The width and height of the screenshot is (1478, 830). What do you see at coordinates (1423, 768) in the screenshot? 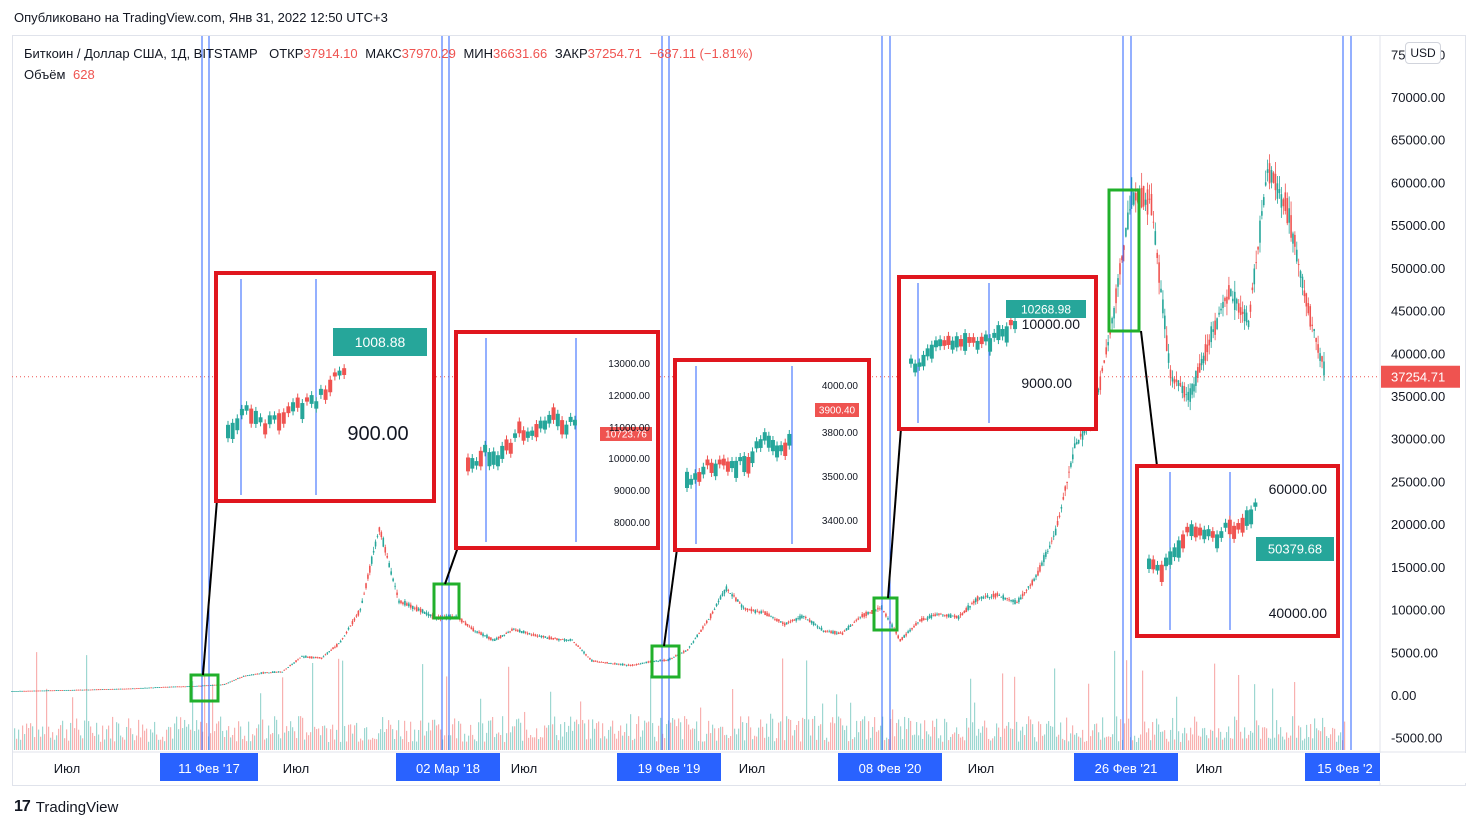
I see `axis-corner` at bounding box center [1423, 768].